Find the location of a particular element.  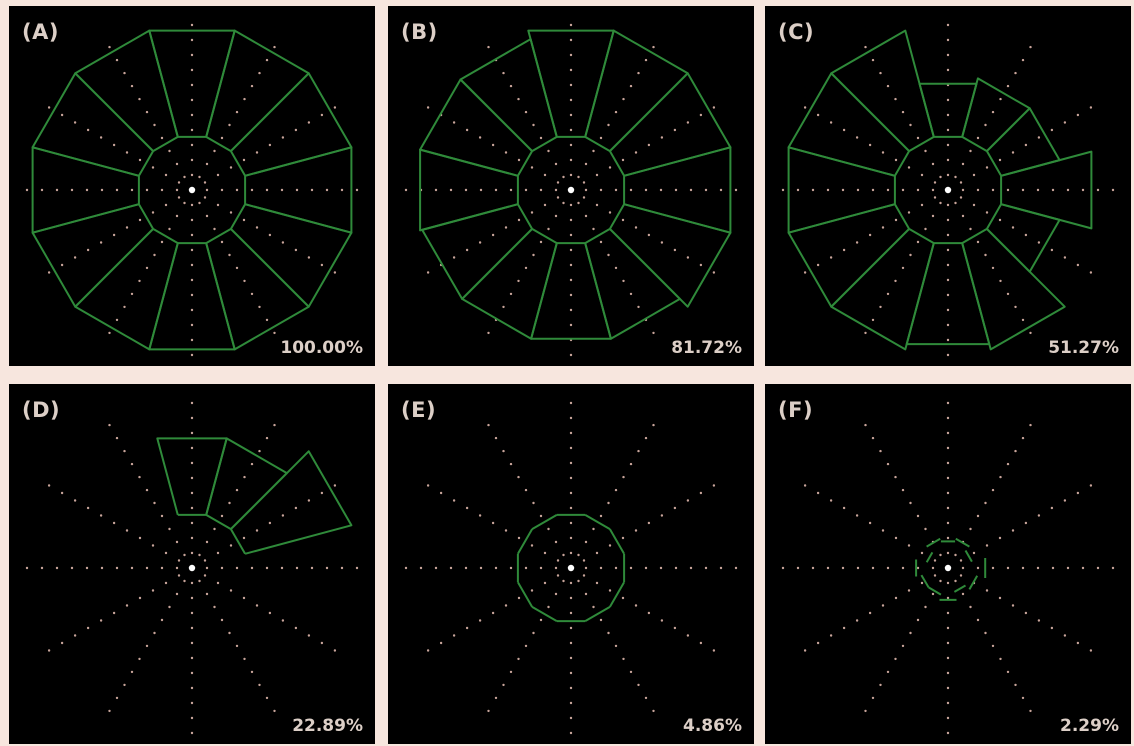

sector-outlines is located at coordinates (254, 496).